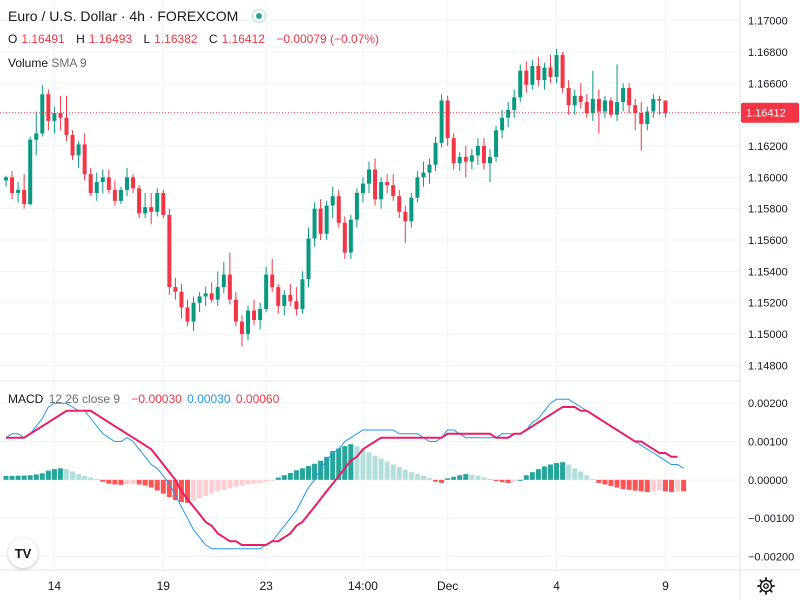 The height and width of the screenshot is (600, 800). Describe the element at coordinates (176, 39) in the screenshot. I see `low-value: 1.16382` at that location.